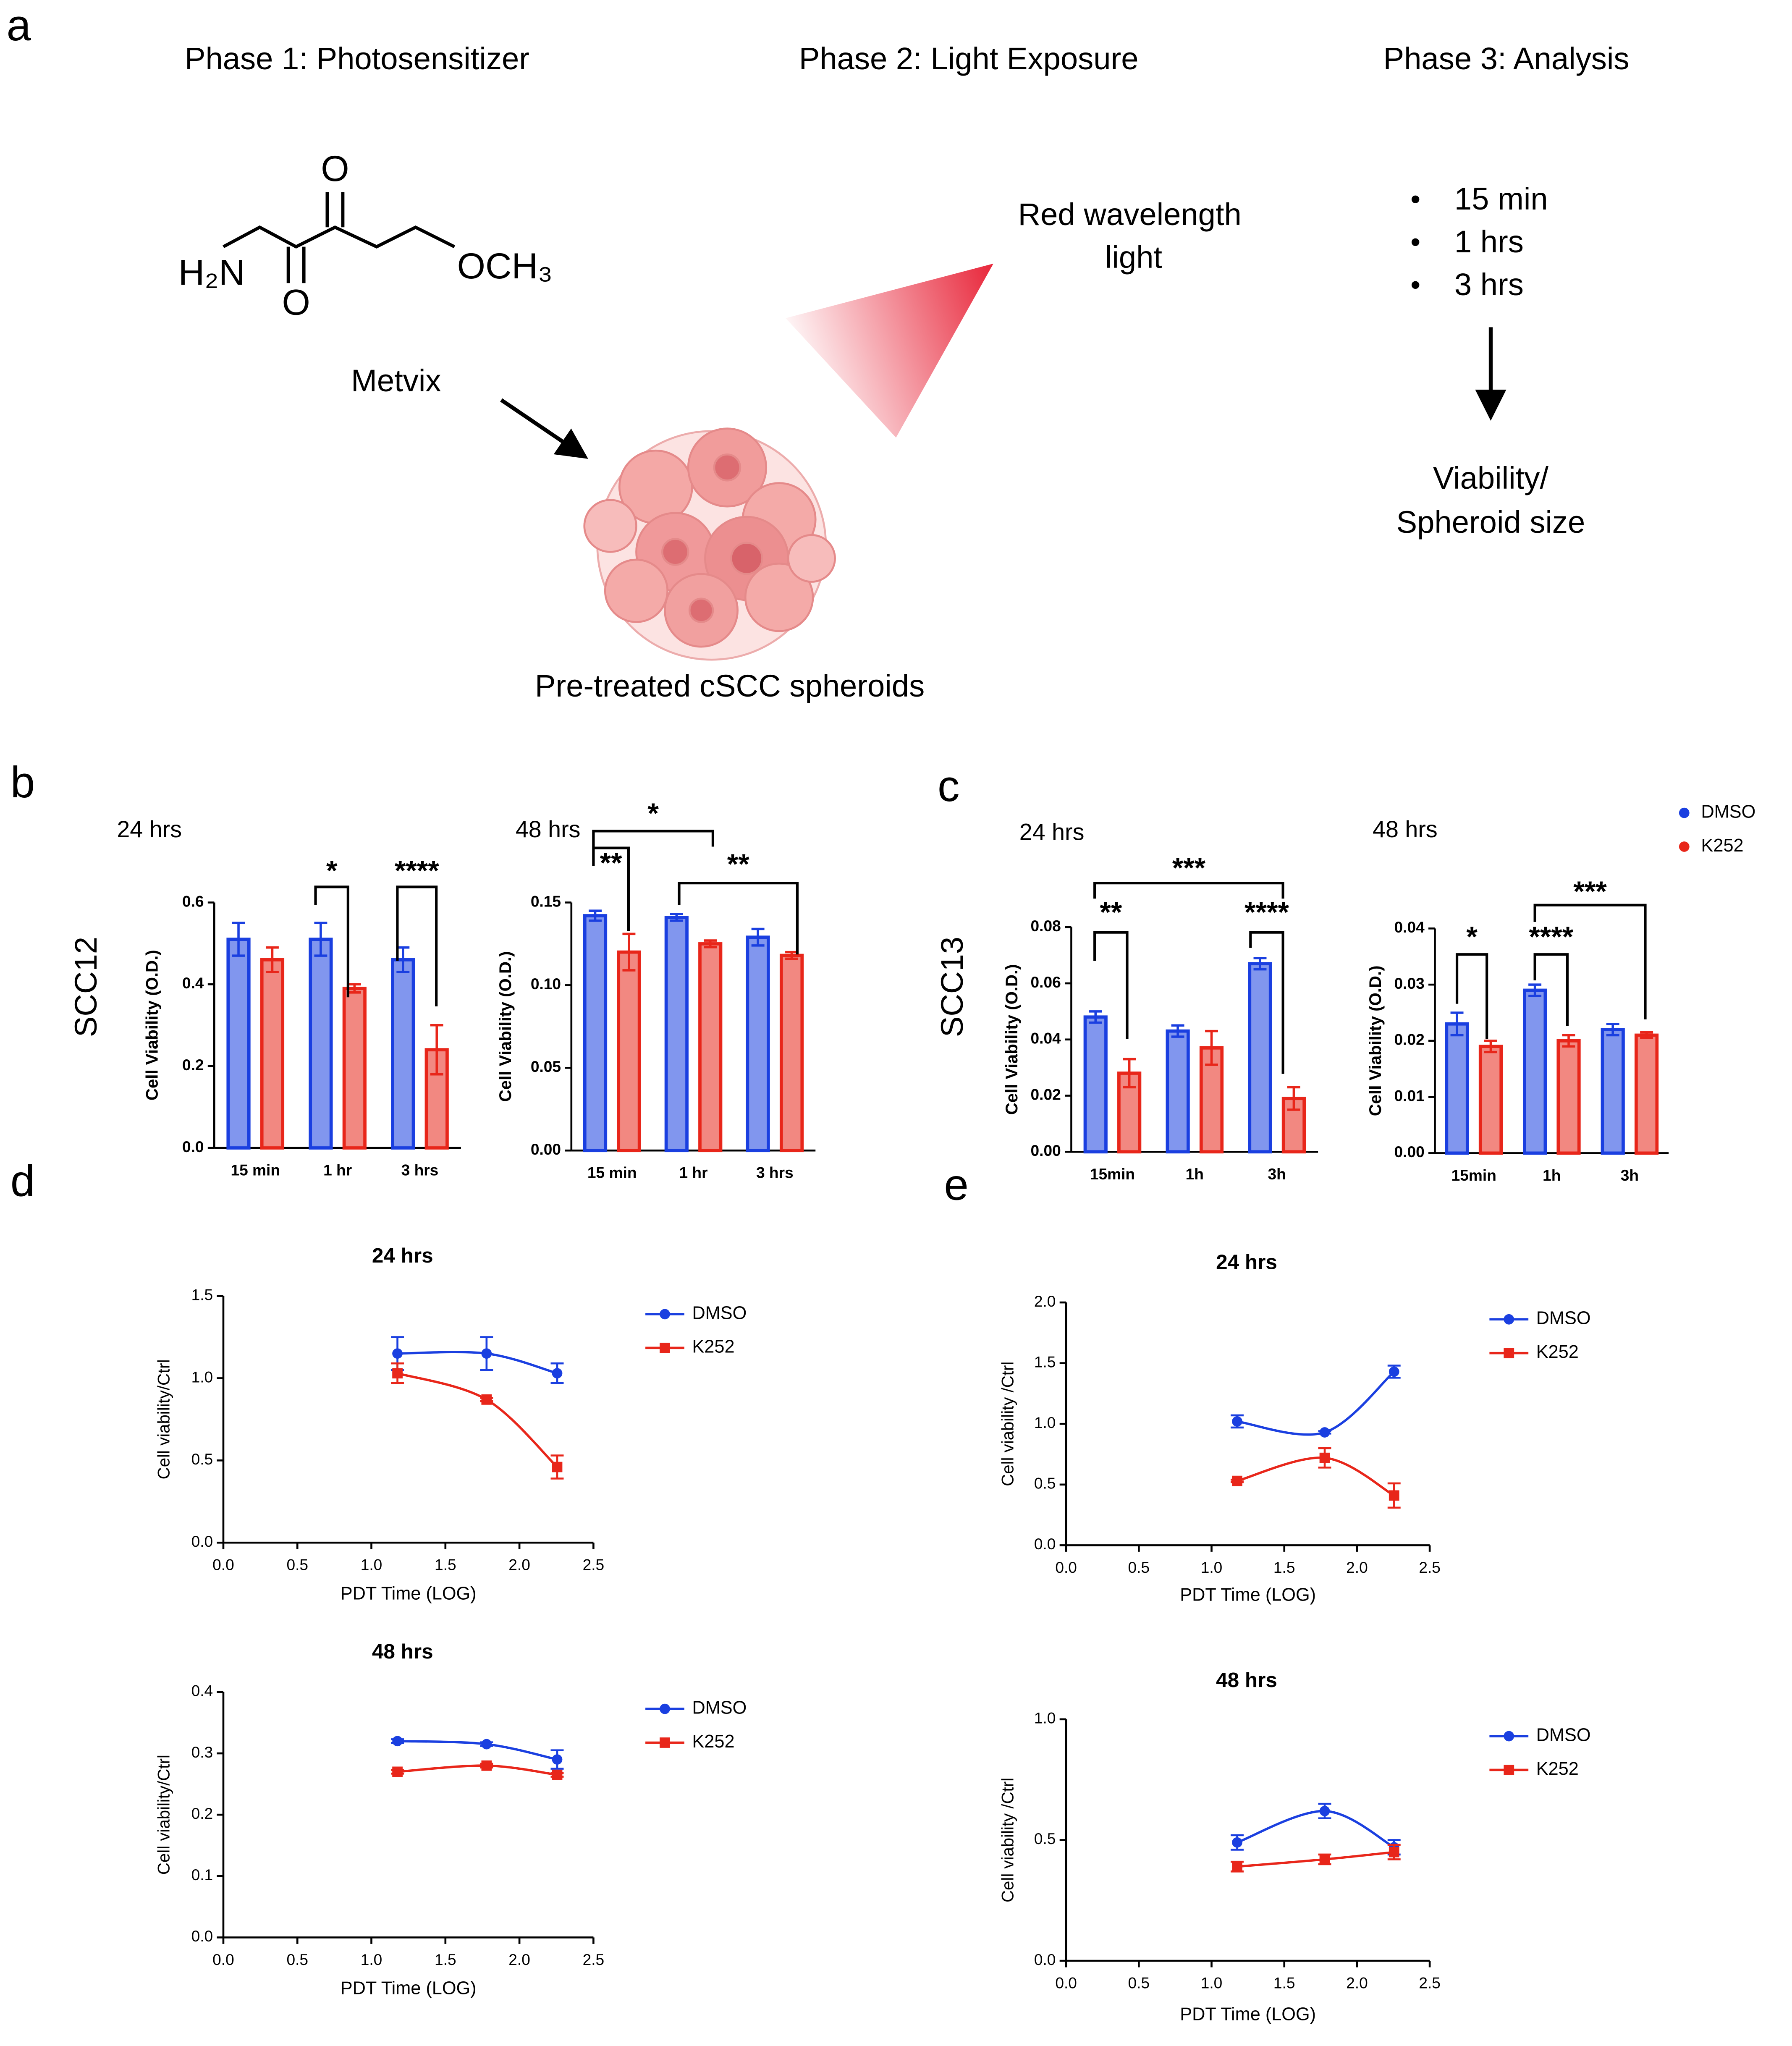 This screenshot has width=1792, height=2046. What do you see at coordinates (1046, 982) in the screenshot?
I see `y-tick-label: 0.06` at bounding box center [1046, 982].